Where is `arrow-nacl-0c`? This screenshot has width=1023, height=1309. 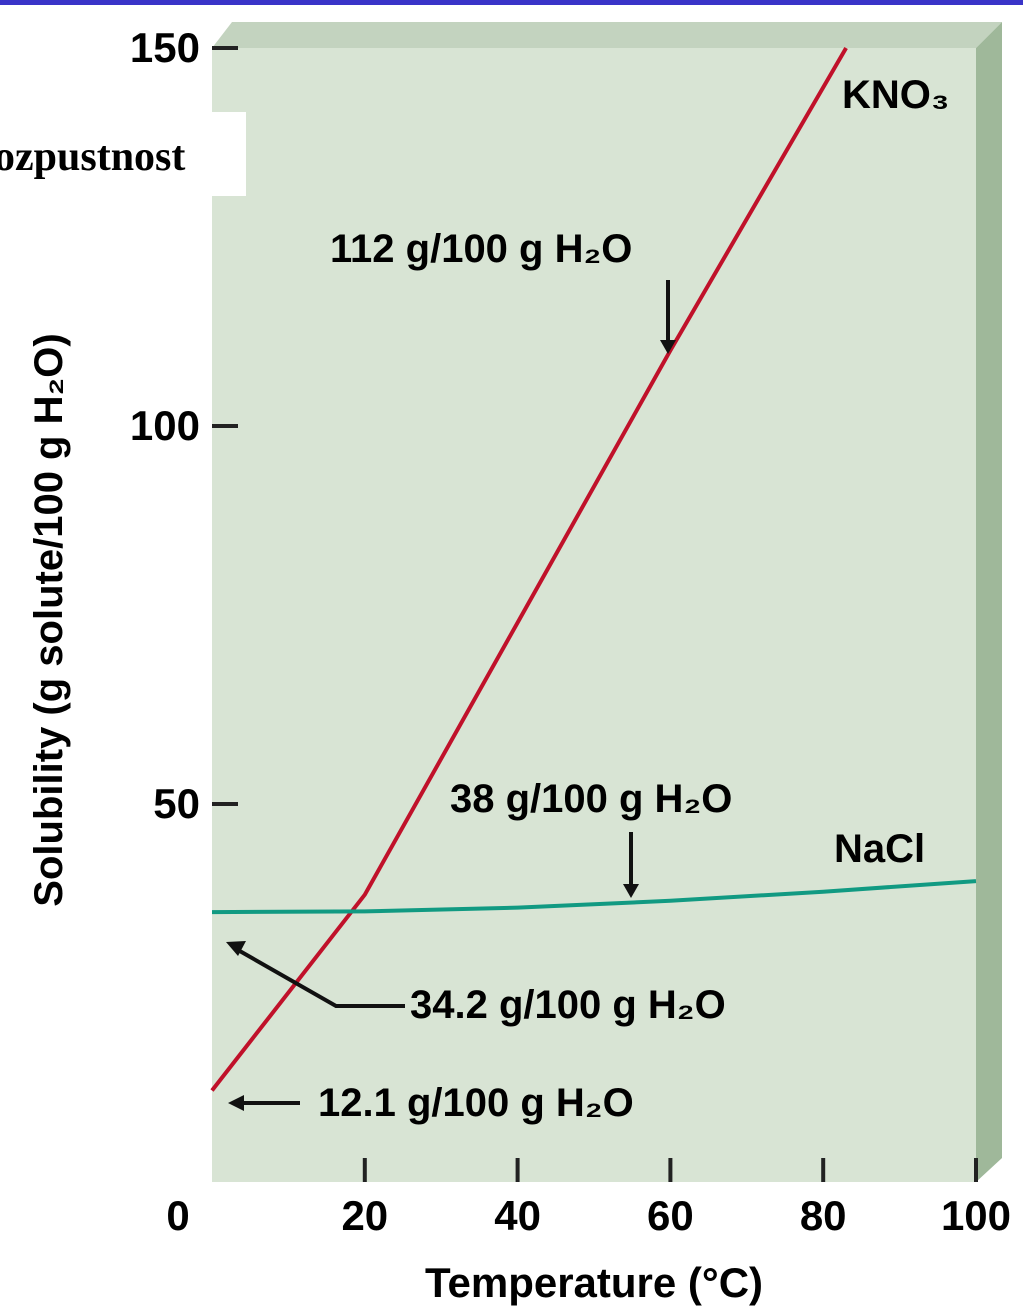
arrow-nacl-0c is located at coordinates (321, 978).